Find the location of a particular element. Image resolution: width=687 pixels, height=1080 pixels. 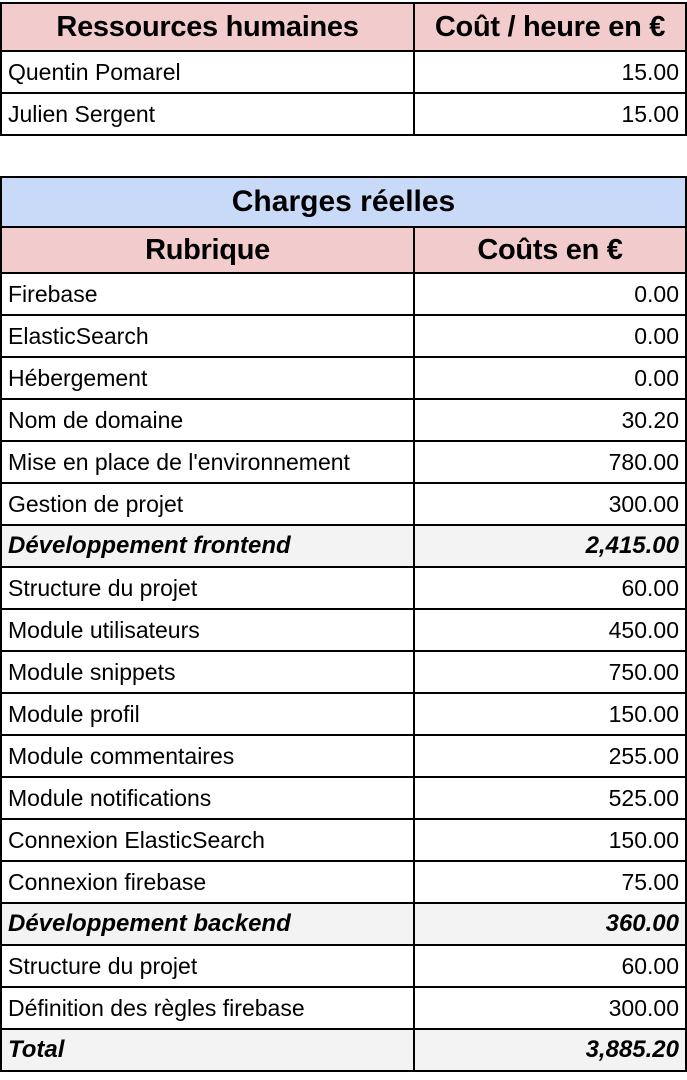

charge-row: ElasticSearch 0.00 is located at coordinates (343, 336).